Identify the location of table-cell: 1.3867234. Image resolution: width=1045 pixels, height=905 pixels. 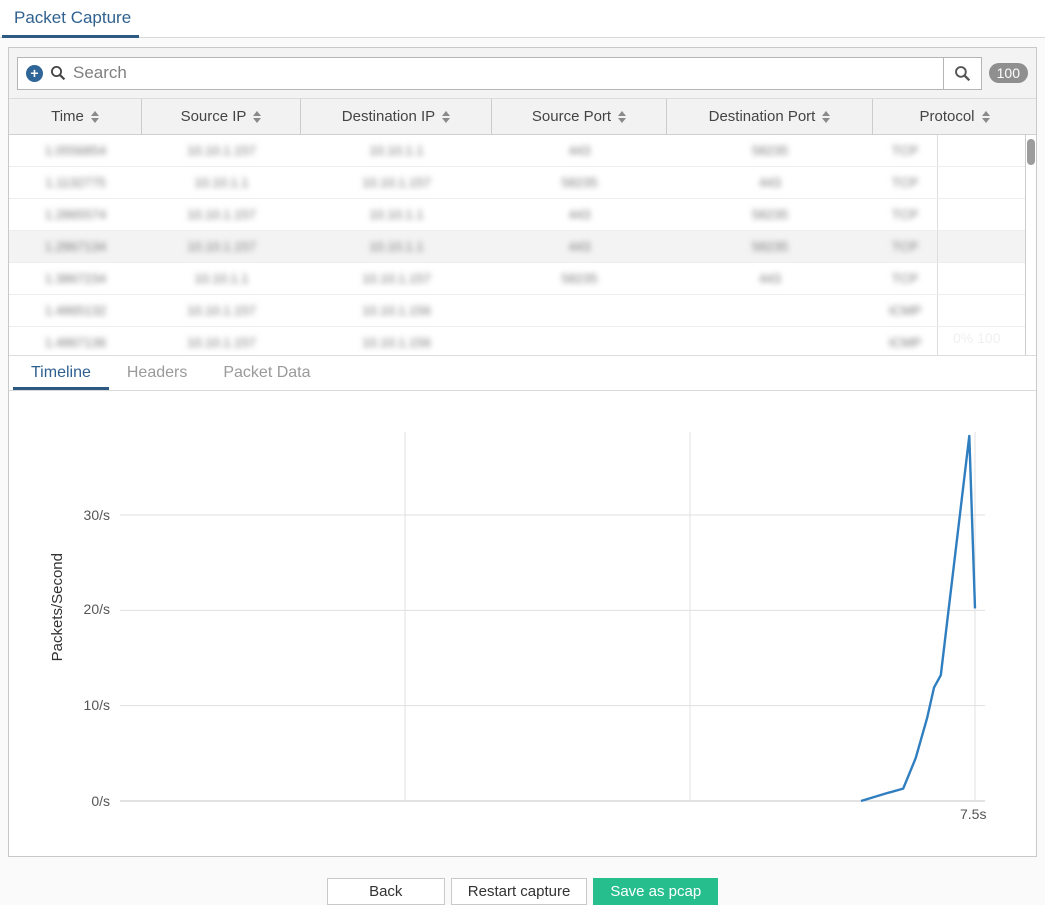
(75, 278).